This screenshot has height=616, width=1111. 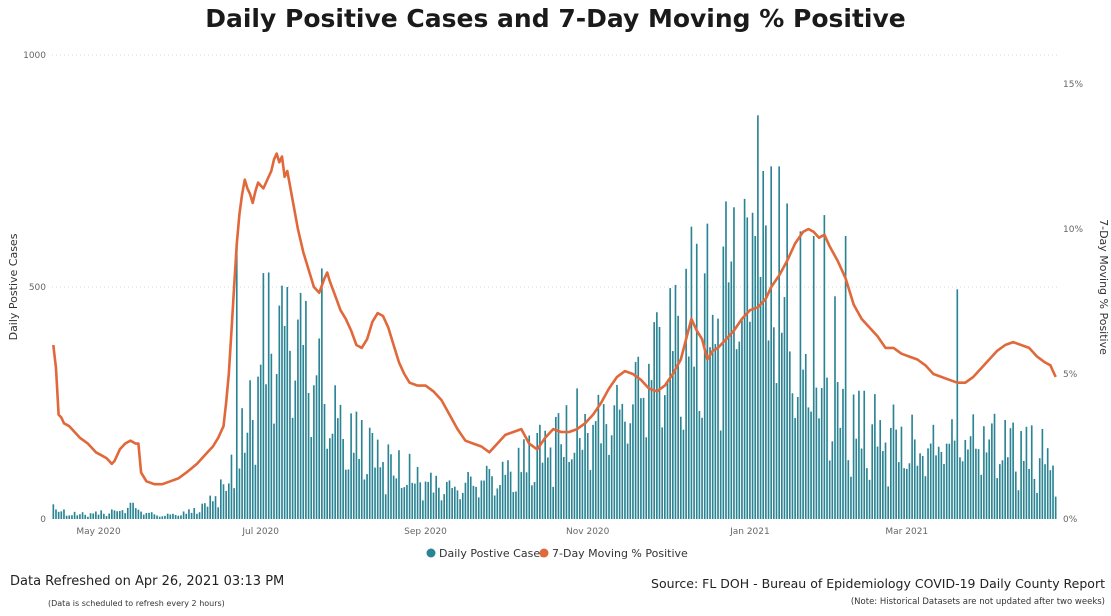 What do you see at coordinates (431, 553) in the screenshot?
I see `legend-marker-cases` at bounding box center [431, 553].